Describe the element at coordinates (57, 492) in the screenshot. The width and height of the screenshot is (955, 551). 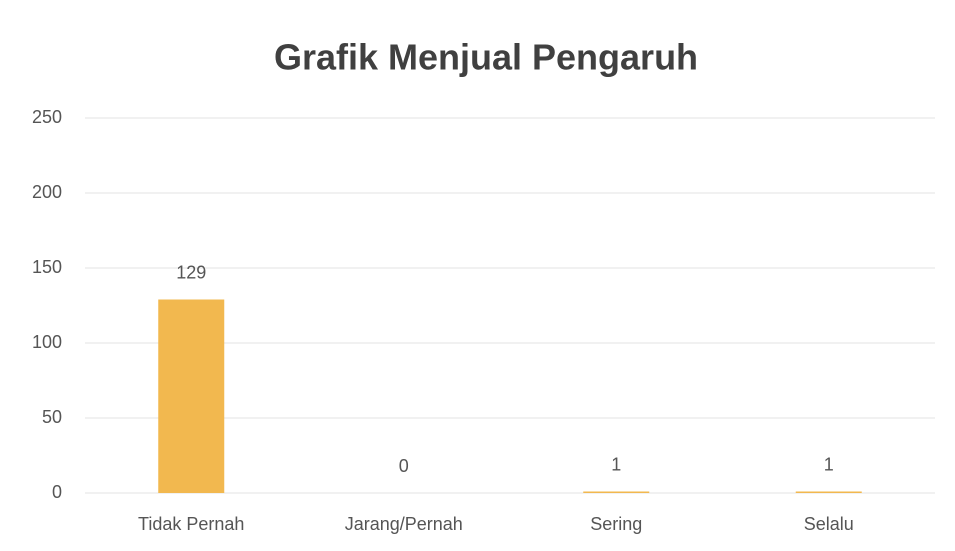
I see `y-tick-label: 0` at that location.